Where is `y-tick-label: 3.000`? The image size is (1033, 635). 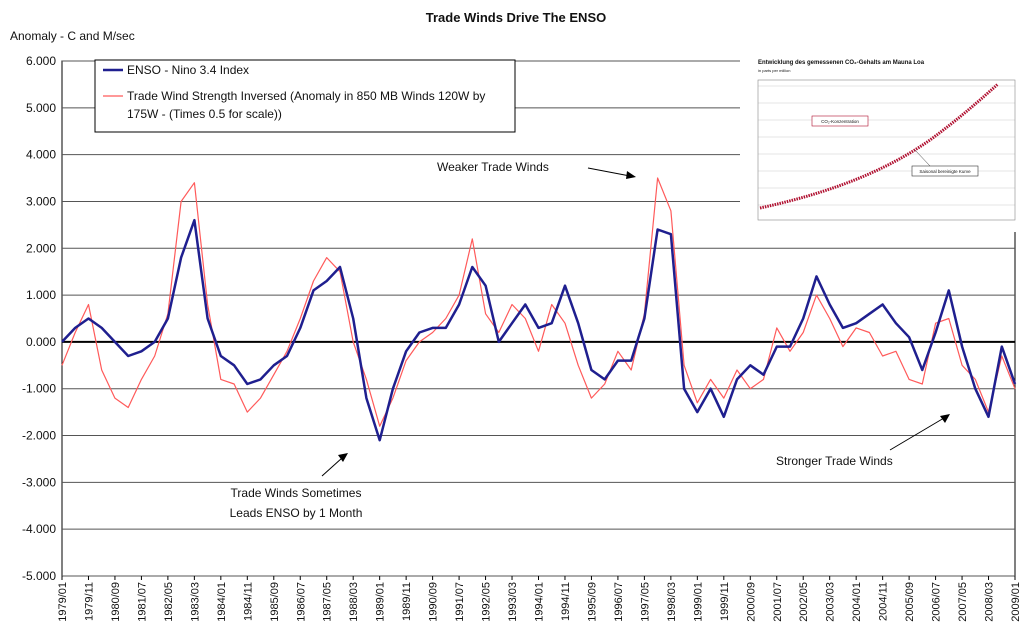 y-tick-label: 3.000 is located at coordinates (41, 201).